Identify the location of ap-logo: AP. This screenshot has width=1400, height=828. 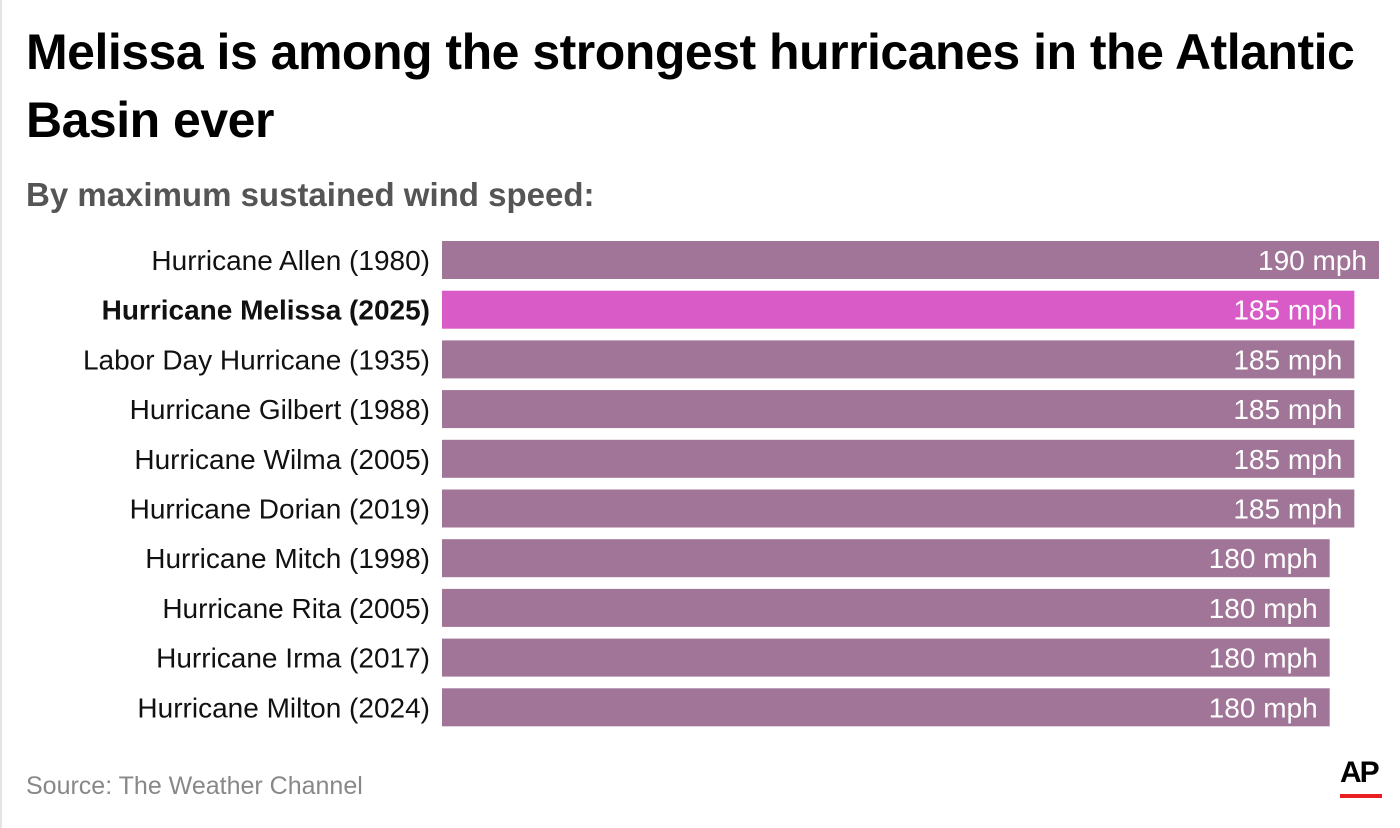
(1361, 778).